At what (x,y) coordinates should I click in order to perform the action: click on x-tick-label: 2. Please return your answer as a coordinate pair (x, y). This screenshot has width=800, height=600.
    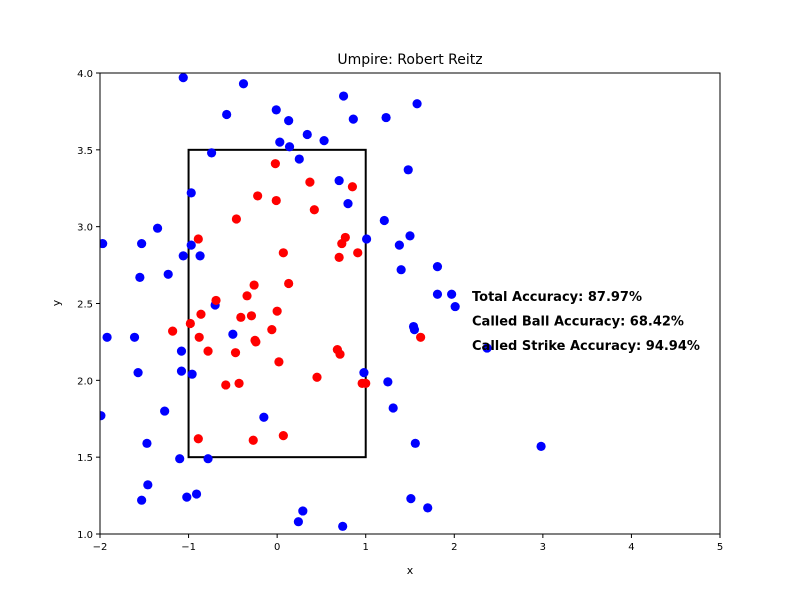
    Looking at the image, I should click on (454, 547).